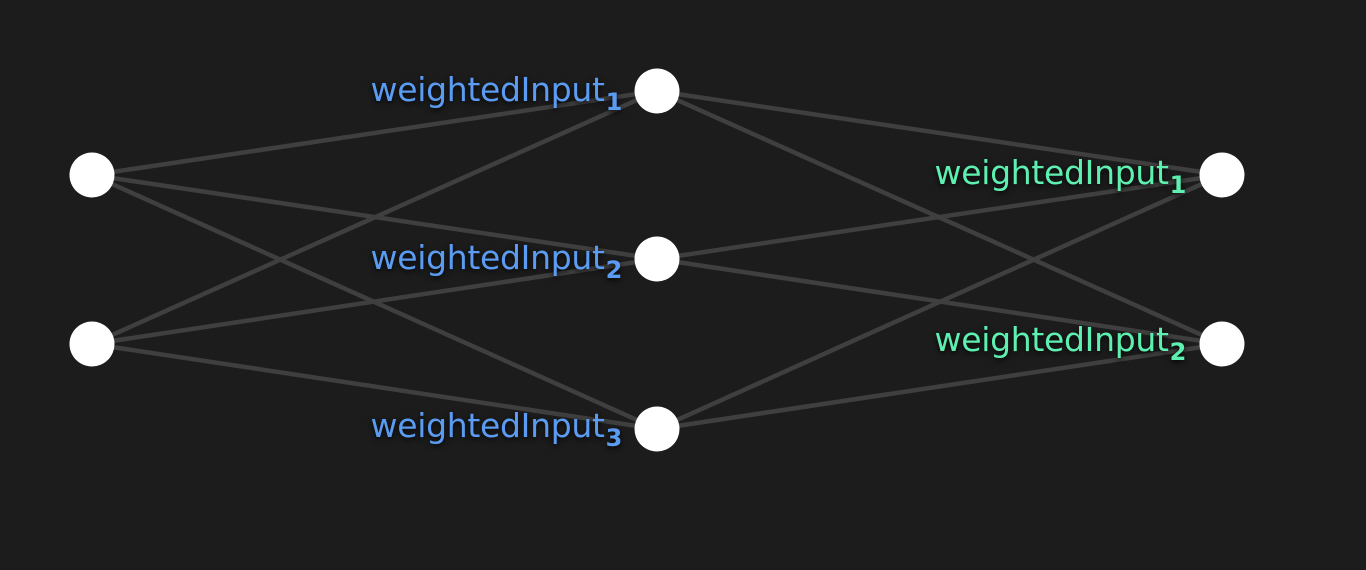  I want to click on output-neuron-1-label: weightedInput1, so click(1060, 176).